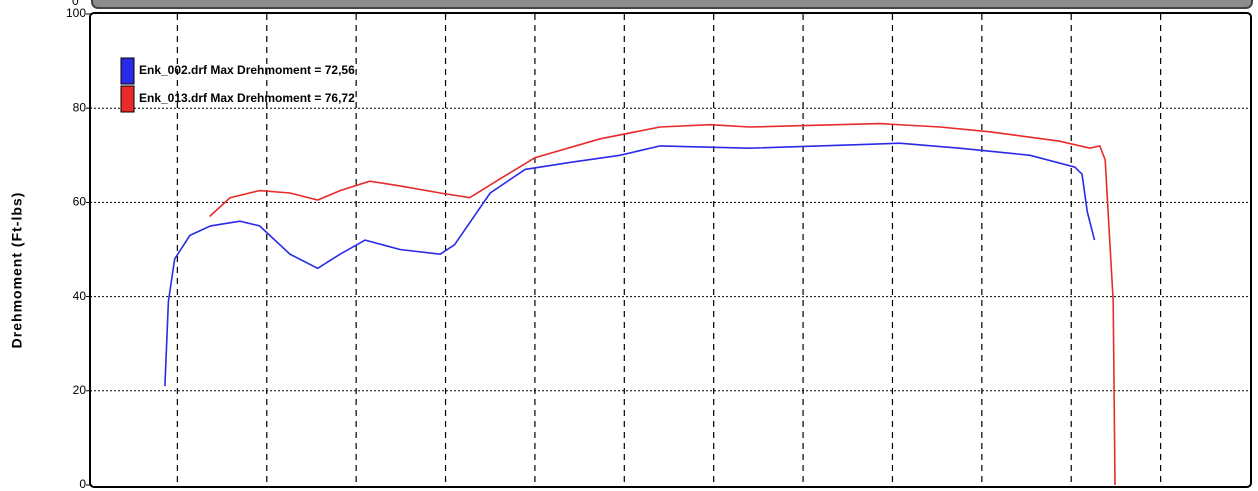 The image size is (1258, 491). I want to click on y-tick-label: 20, so click(80, 390).